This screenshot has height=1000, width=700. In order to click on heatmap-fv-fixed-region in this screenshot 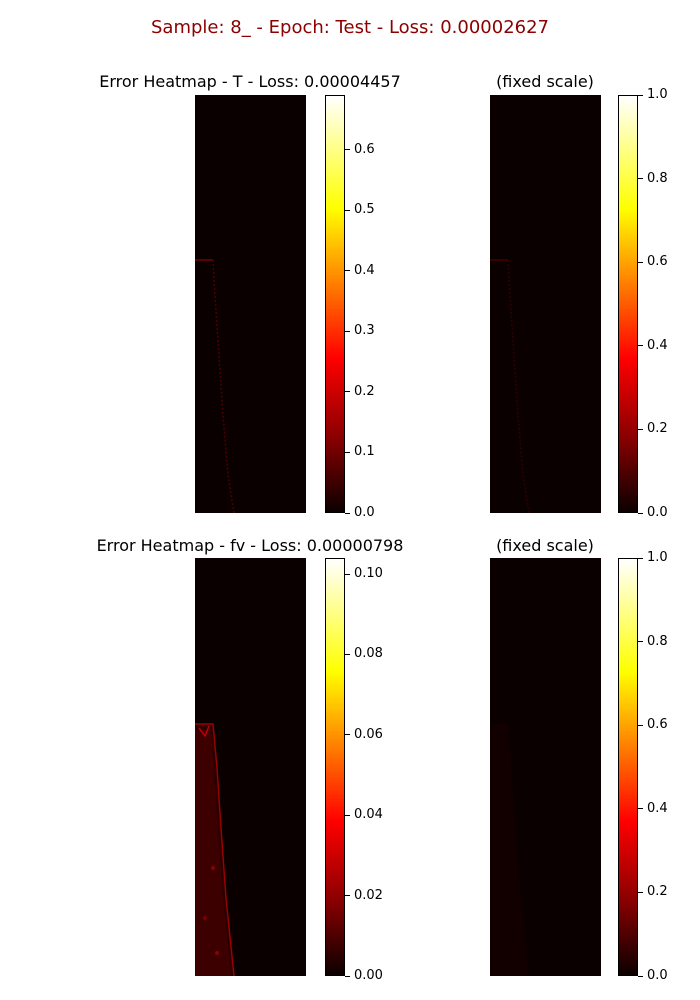, I will do `click(509, 850)`.